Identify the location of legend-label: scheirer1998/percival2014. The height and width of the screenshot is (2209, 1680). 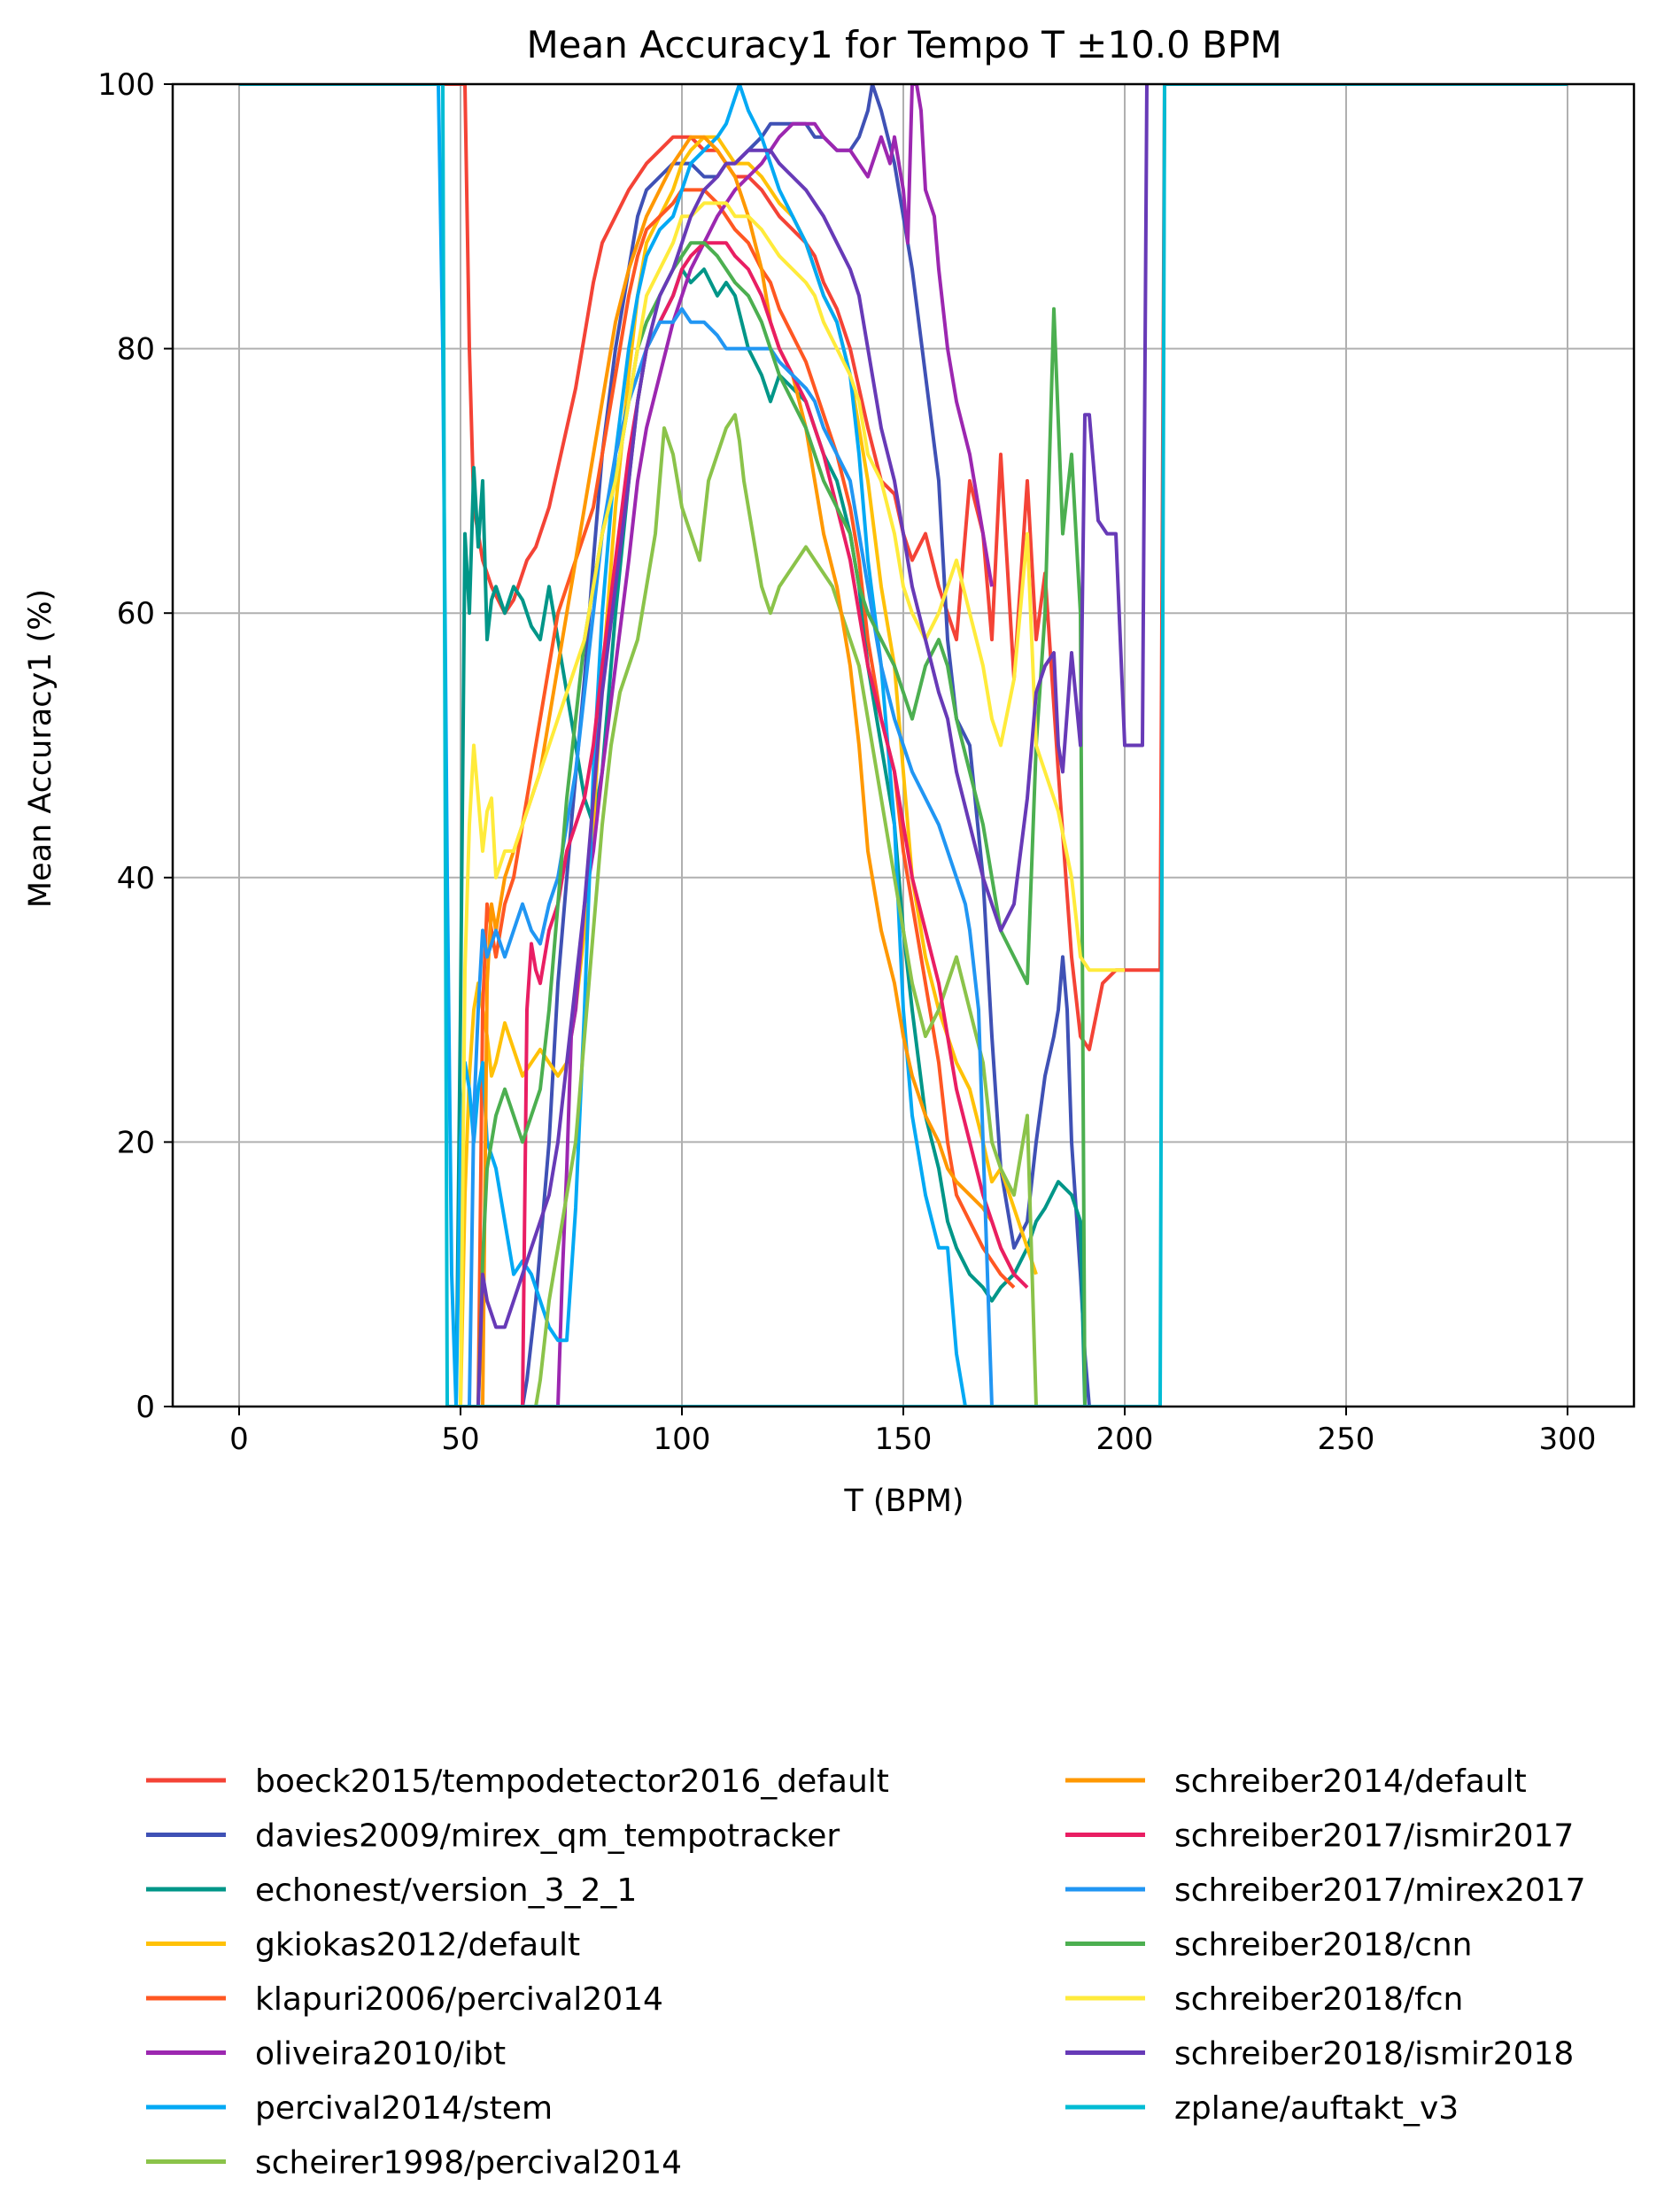
(468, 2163).